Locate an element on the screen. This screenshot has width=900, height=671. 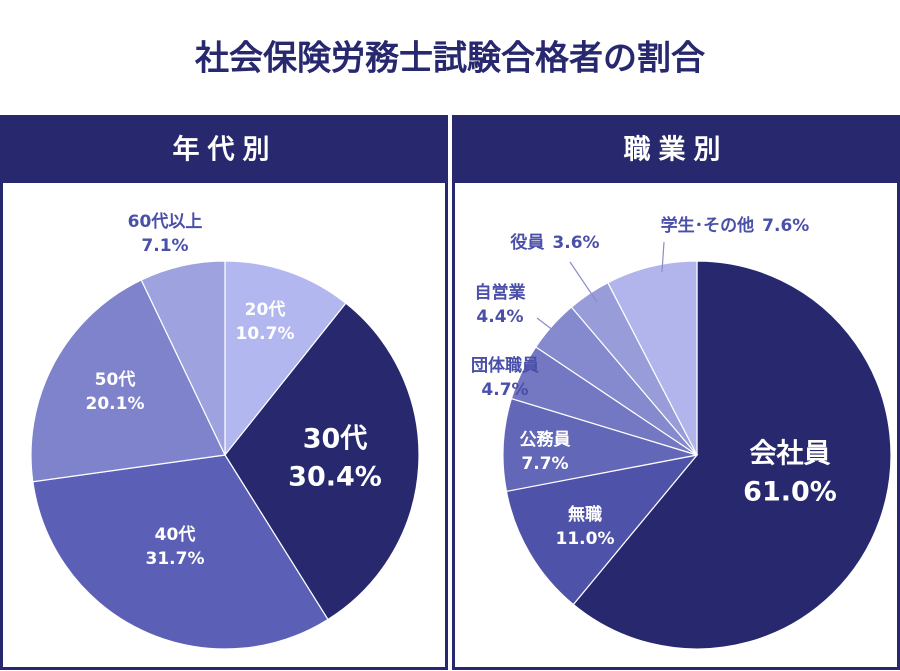
slice-label: 30代 is located at coordinates (335, 439).